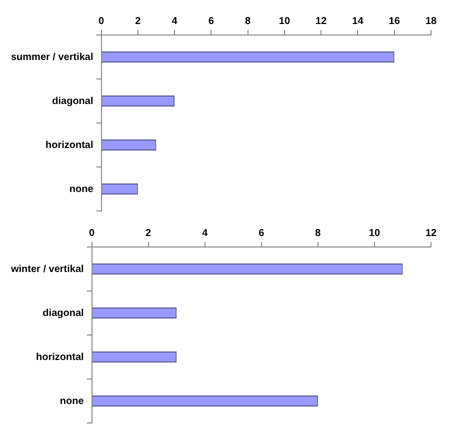 This screenshot has height=445, width=453. What do you see at coordinates (47, 269) in the screenshot?
I see `y-tick-label: winter / vertikal` at bounding box center [47, 269].